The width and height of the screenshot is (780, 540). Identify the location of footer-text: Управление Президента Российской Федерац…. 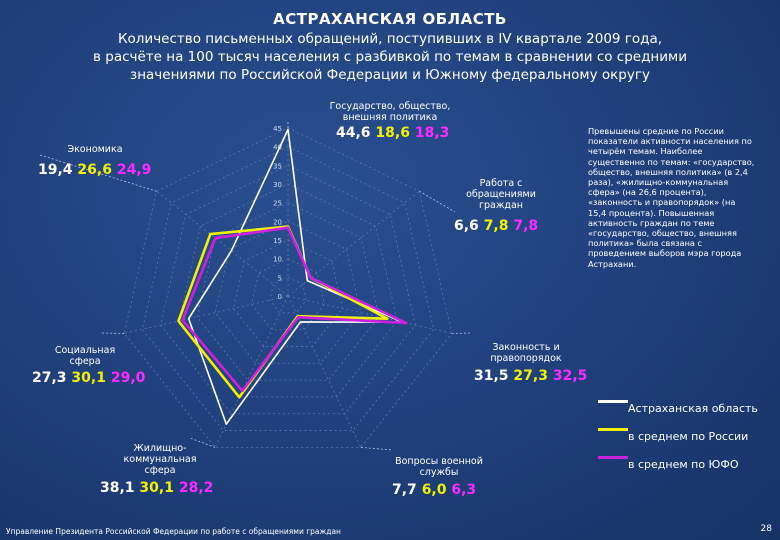
(173, 531).